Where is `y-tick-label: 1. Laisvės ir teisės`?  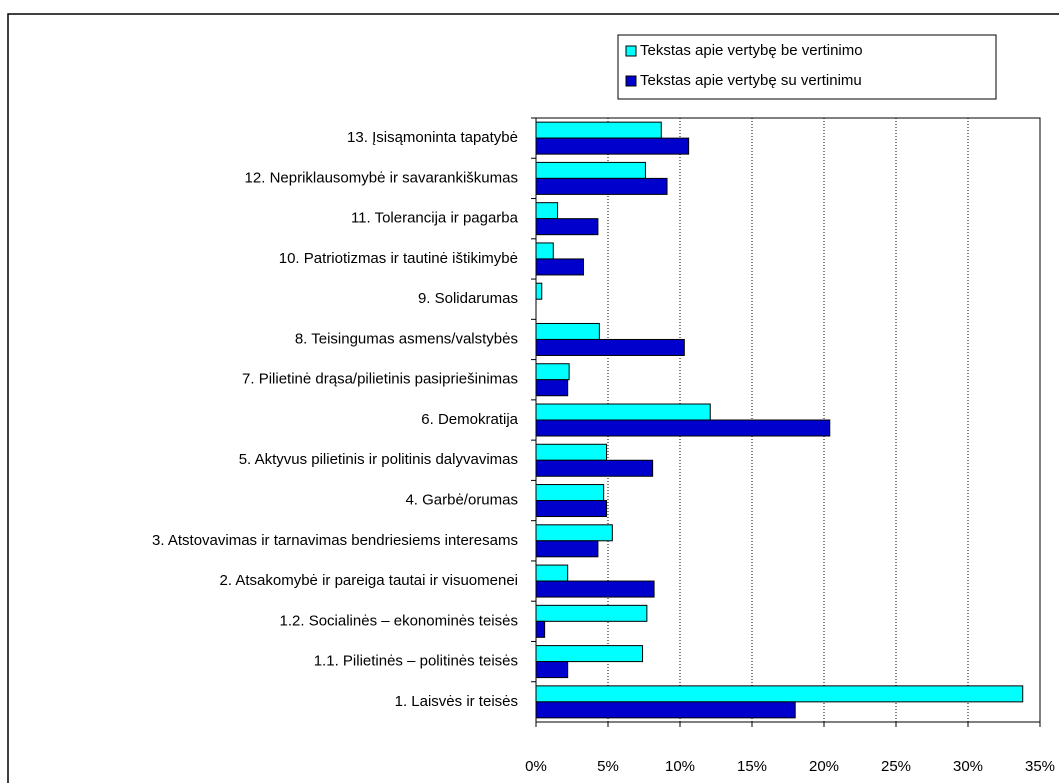
y-tick-label: 1. Laisvės ir teisės is located at coordinates (456, 701).